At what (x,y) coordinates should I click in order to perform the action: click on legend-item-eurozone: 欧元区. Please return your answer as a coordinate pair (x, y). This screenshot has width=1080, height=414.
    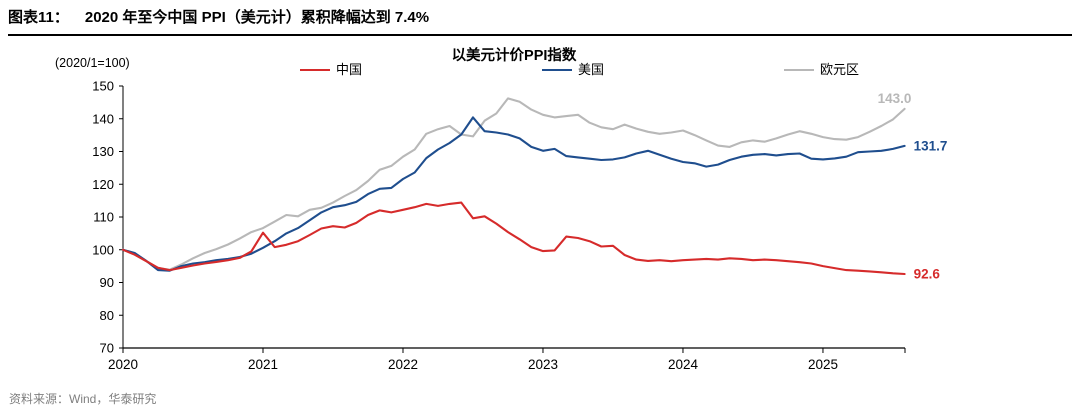
    Looking at the image, I should click on (821, 70).